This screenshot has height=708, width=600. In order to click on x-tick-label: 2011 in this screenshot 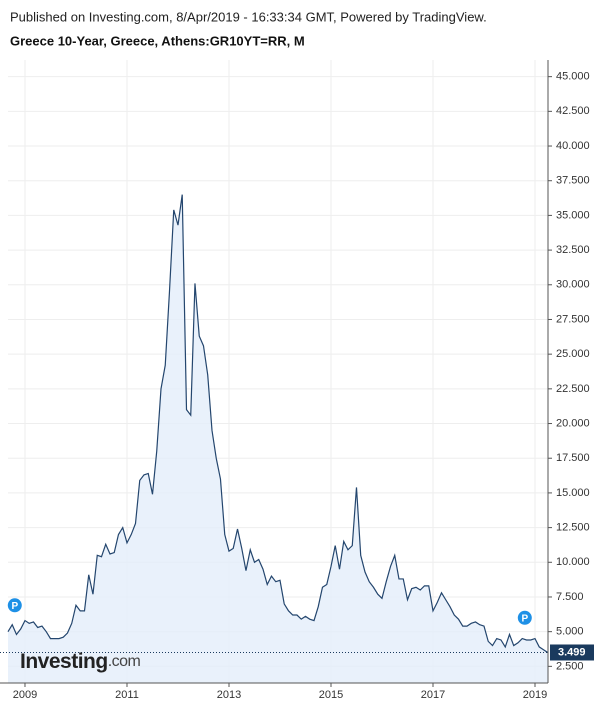, I will do `click(127, 695)`.